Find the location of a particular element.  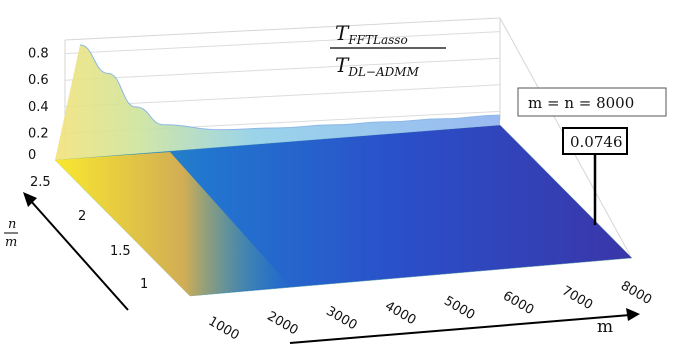

y-tick-label: 1 is located at coordinates (144, 284).